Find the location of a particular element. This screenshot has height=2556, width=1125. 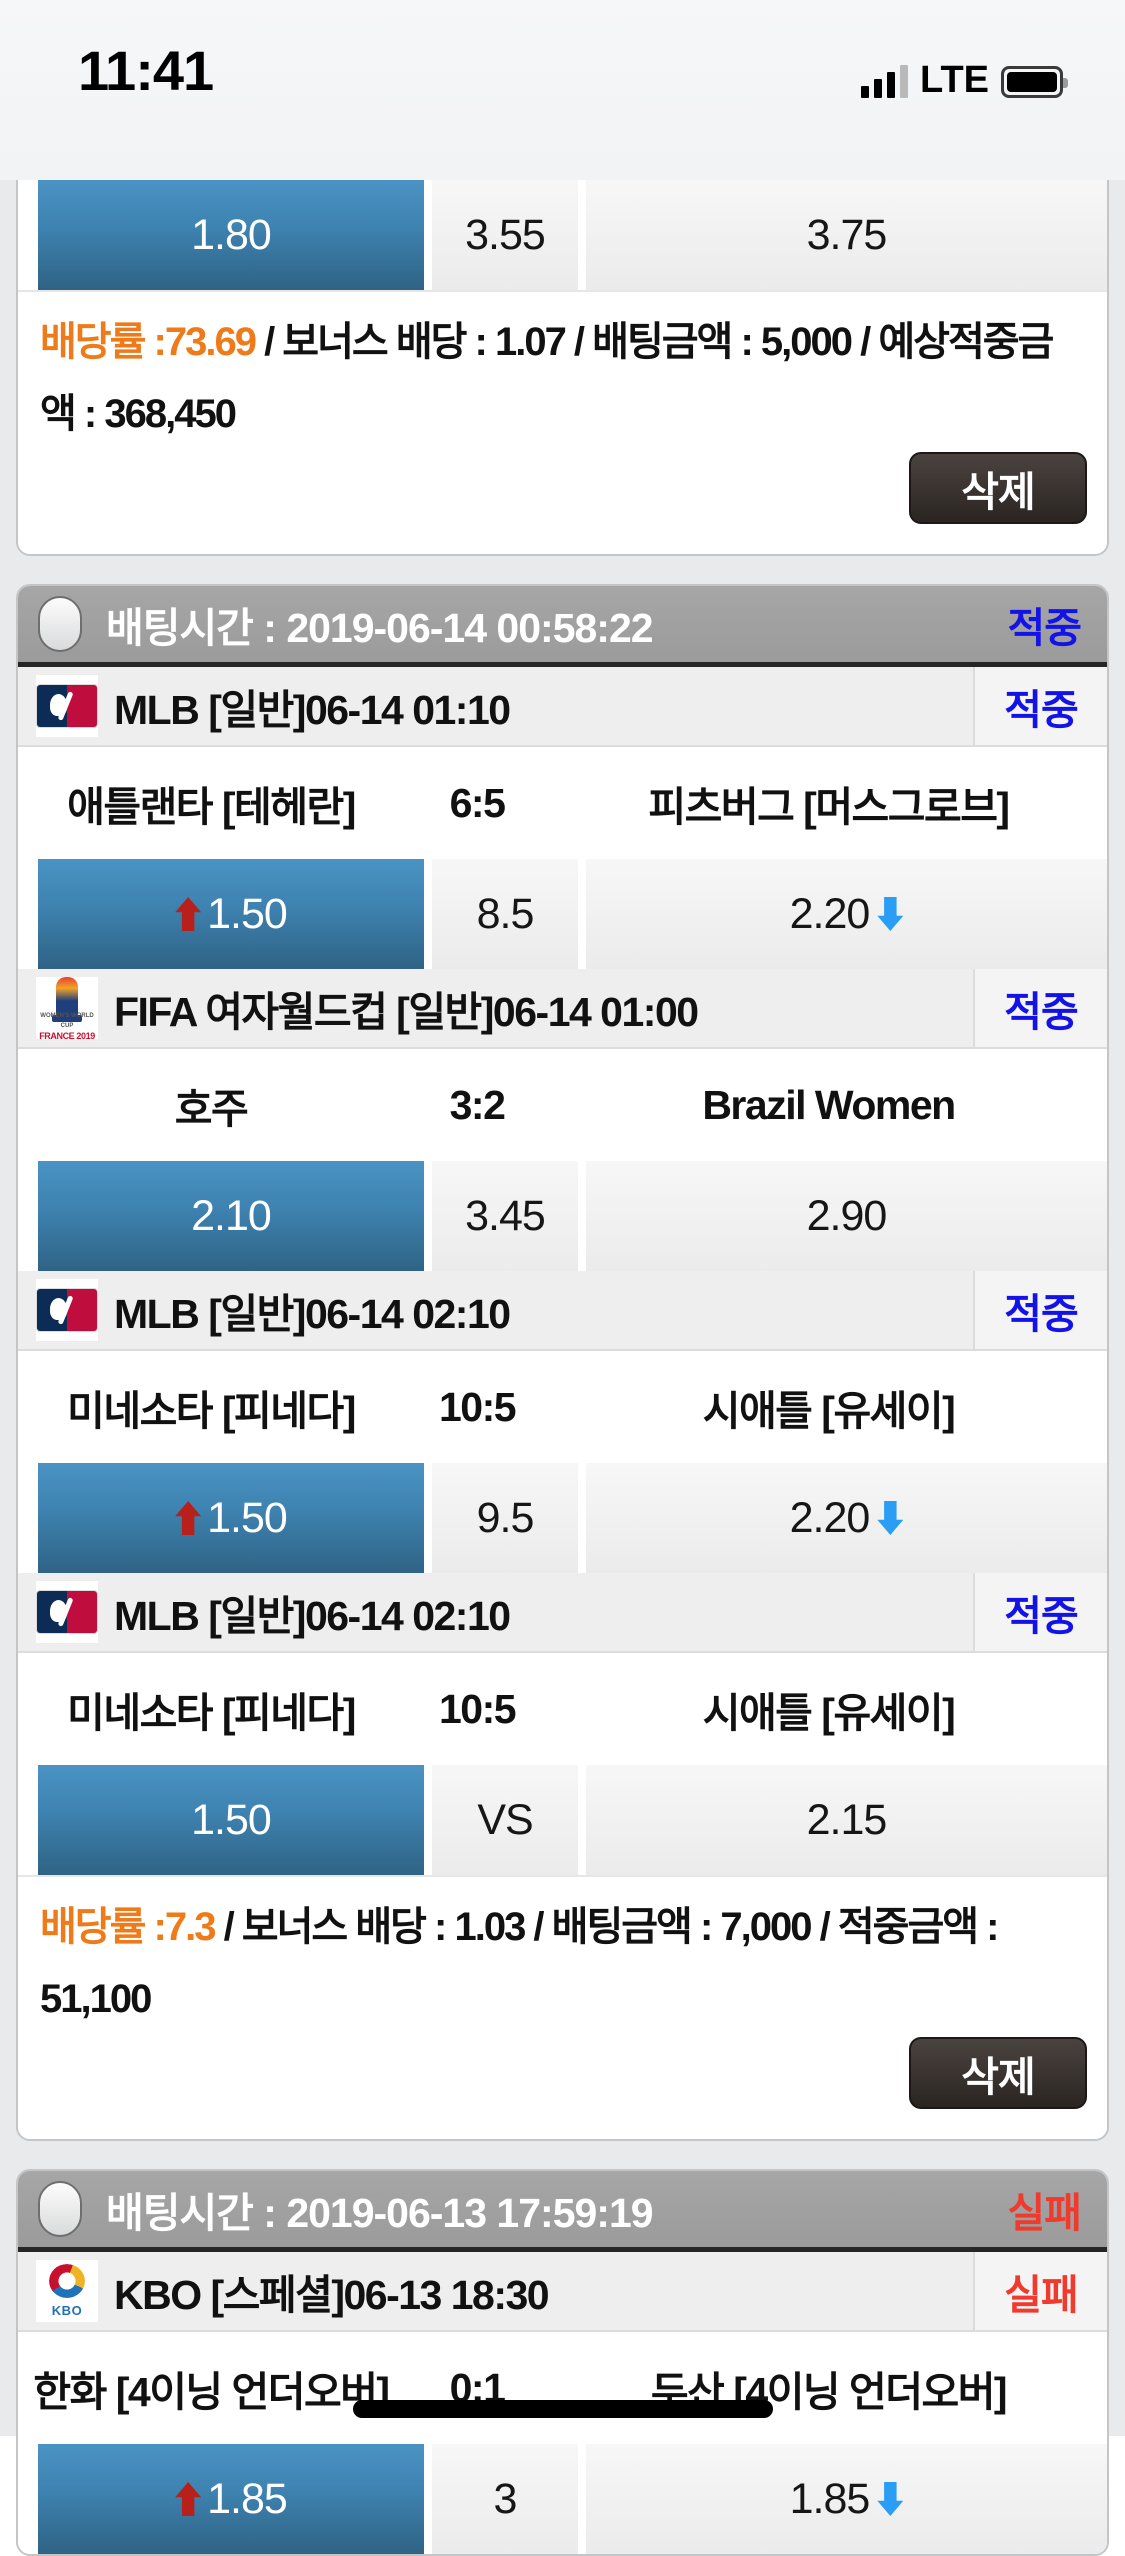

odds-row: 1.50 9.5 2.20 is located at coordinates (562, 1518).